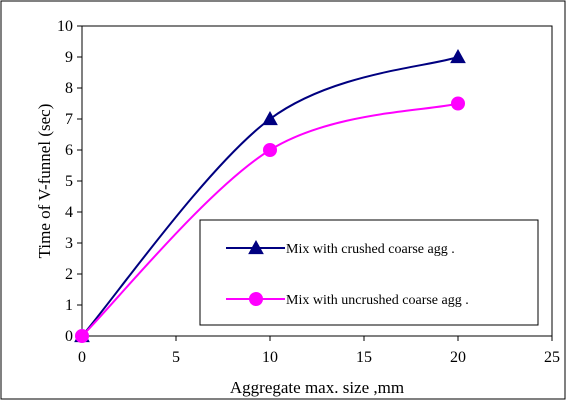 The height and width of the screenshot is (400, 566). Describe the element at coordinates (552, 357) in the screenshot. I see `x-tick-label: 25` at that location.